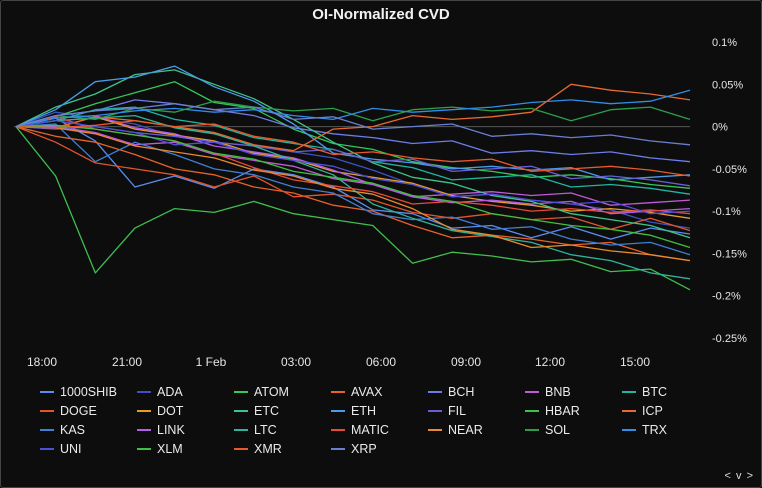  Describe the element at coordinates (271, 392) in the screenshot. I see `legend-label: ATOM` at that location.